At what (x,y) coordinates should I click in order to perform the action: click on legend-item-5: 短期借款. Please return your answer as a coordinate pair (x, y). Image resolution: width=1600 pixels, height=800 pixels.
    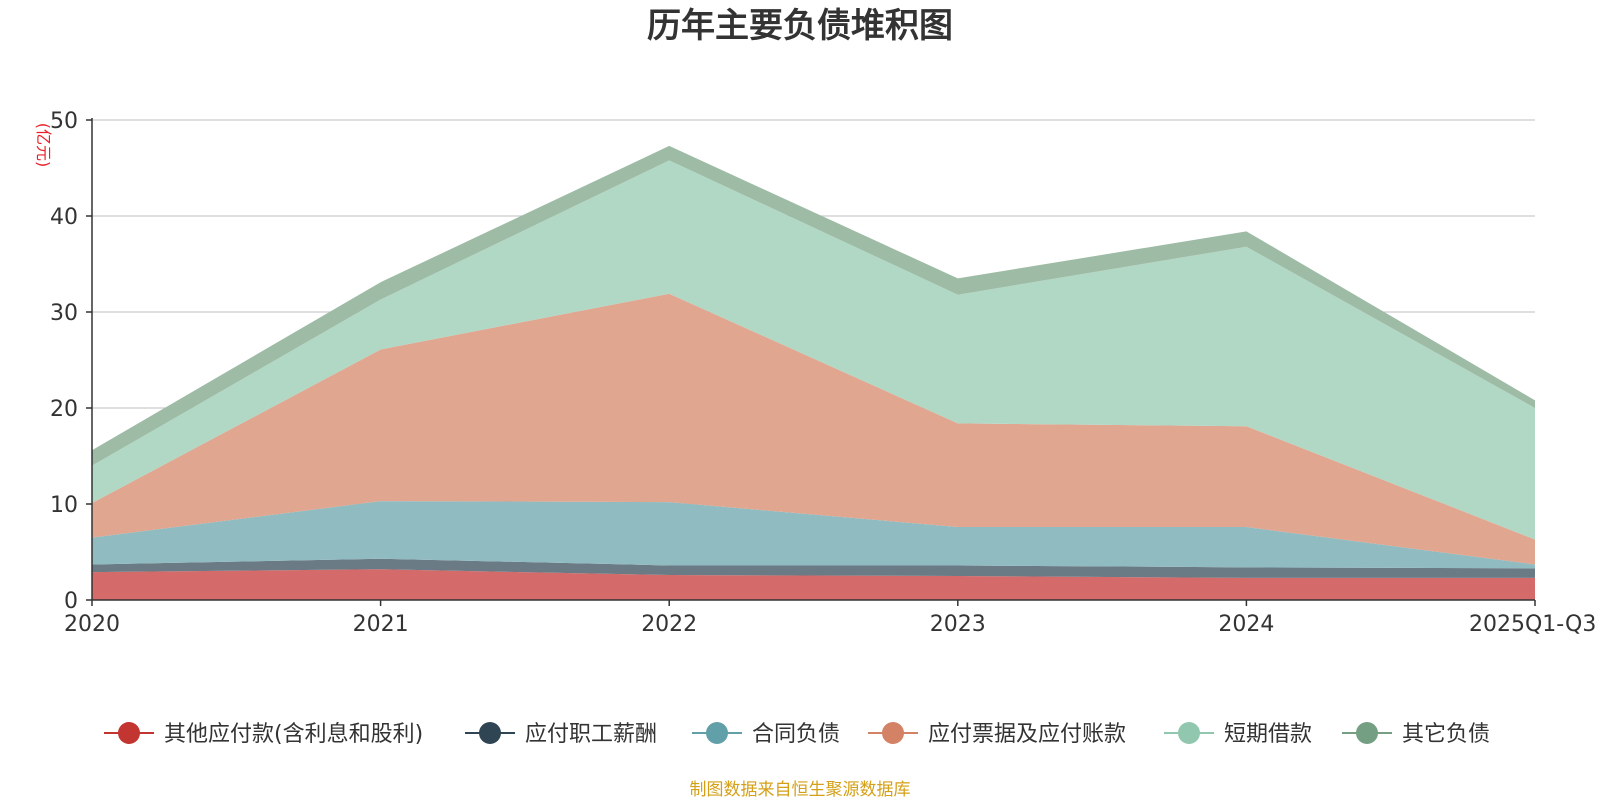
    Looking at the image, I should click on (1238, 734).